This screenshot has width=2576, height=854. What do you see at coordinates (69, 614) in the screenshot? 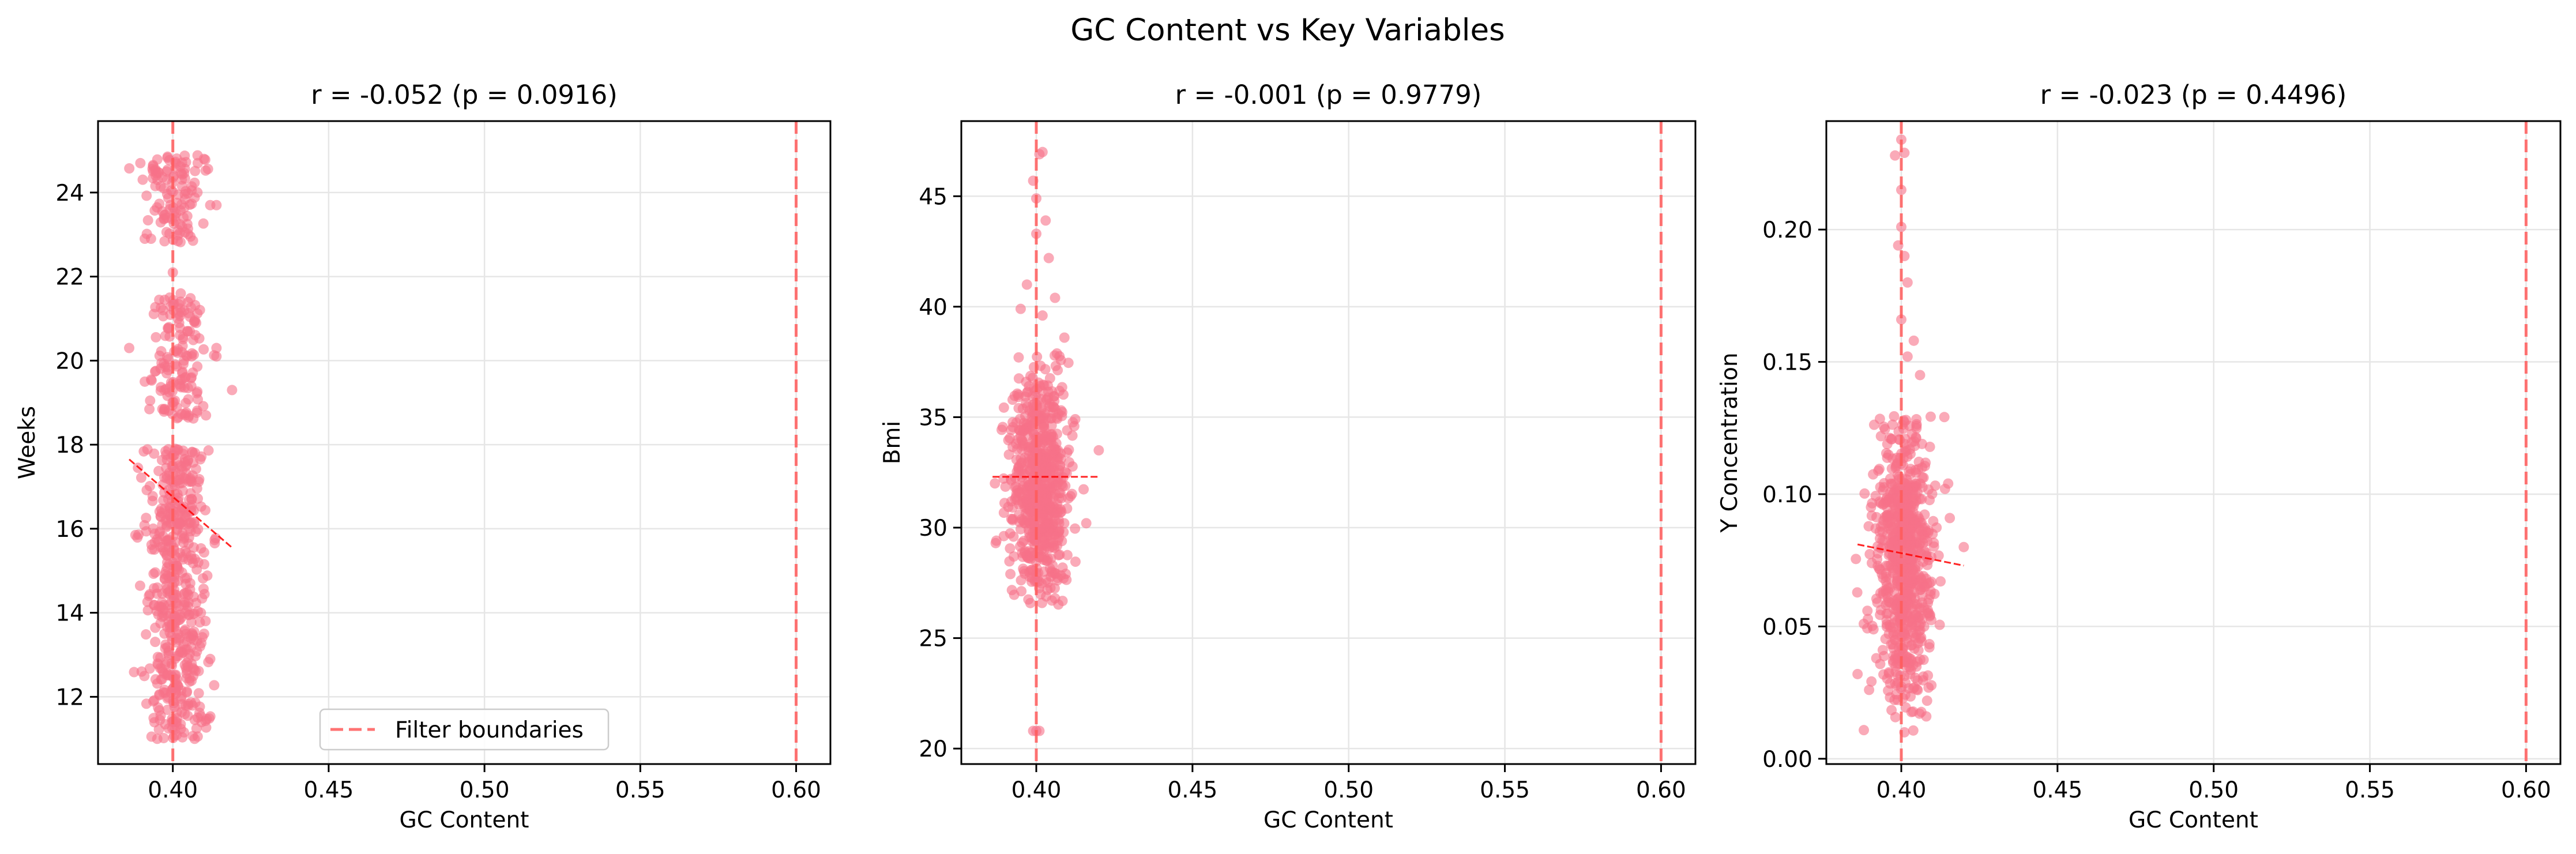
I see `y-tick-label: 14` at bounding box center [69, 614].